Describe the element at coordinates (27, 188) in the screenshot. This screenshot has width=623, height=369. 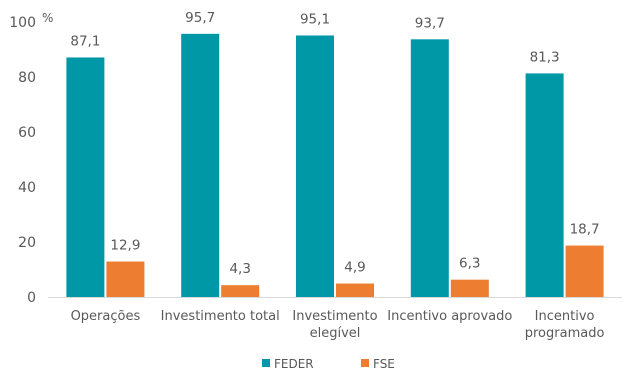
I see `y-tick-label-2: 40` at that location.